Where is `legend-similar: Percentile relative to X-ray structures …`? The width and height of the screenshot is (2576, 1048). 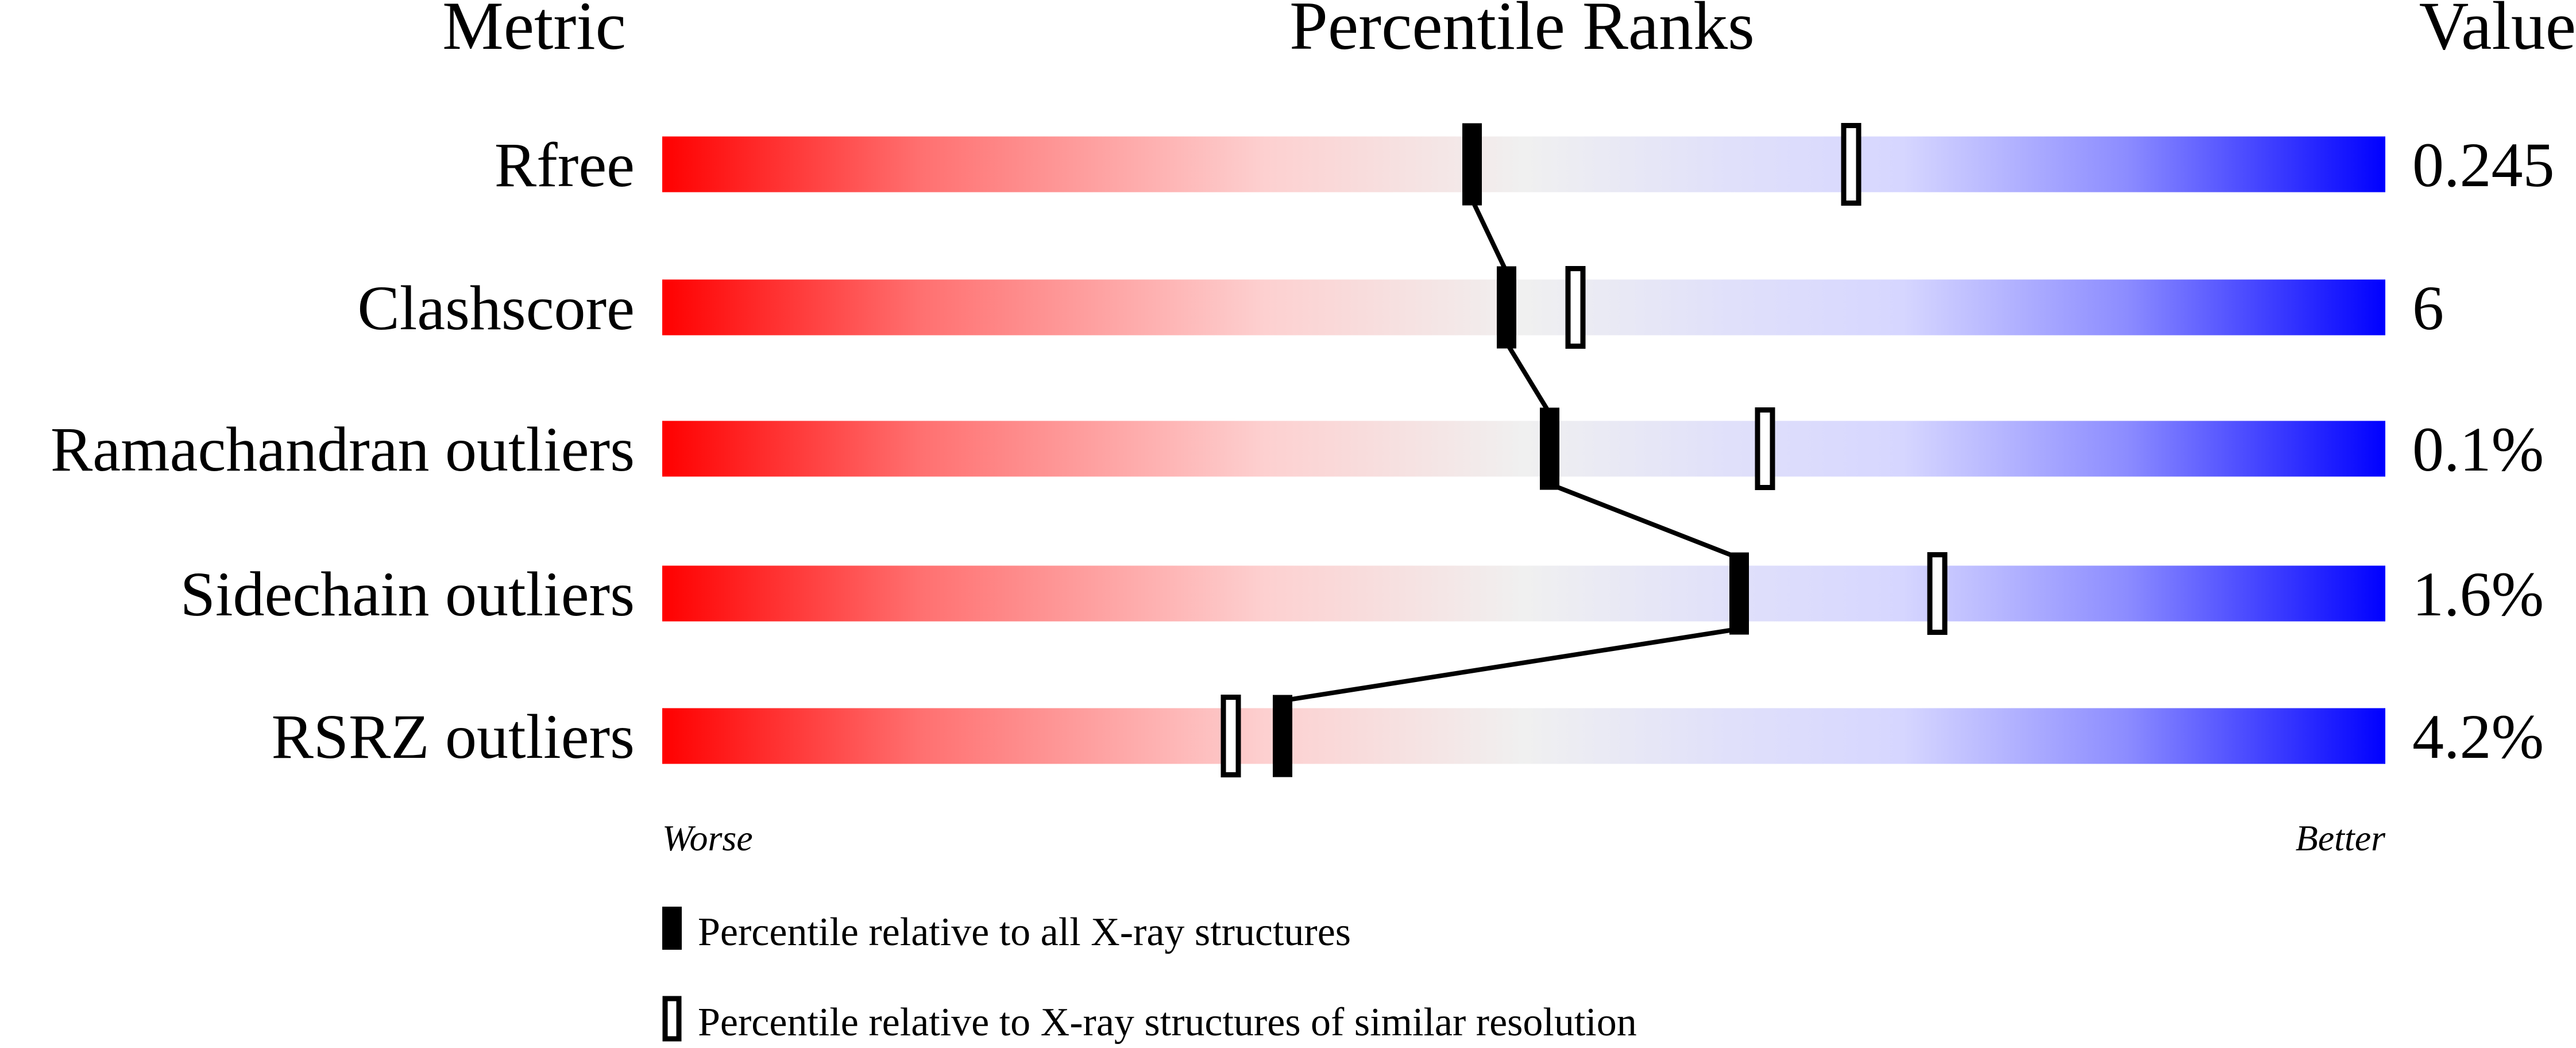
legend-similar: Percentile relative to X-ray structures … is located at coordinates (1167, 1022).